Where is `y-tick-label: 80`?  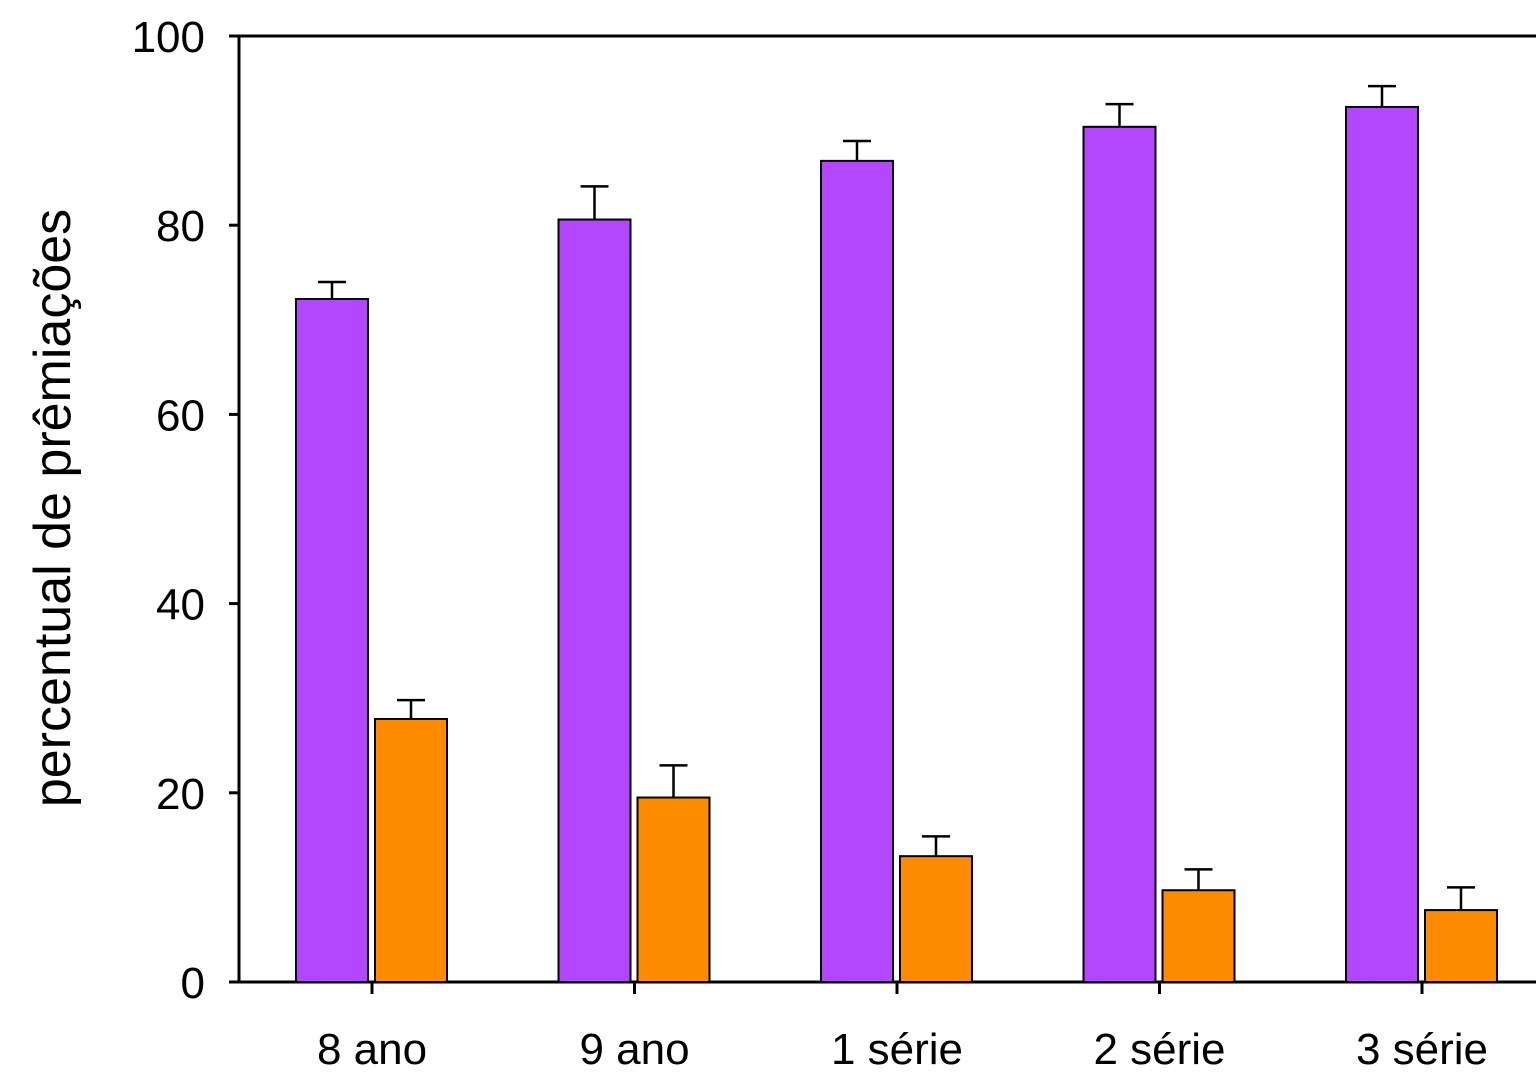 y-tick-label: 80 is located at coordinates (180, 226).